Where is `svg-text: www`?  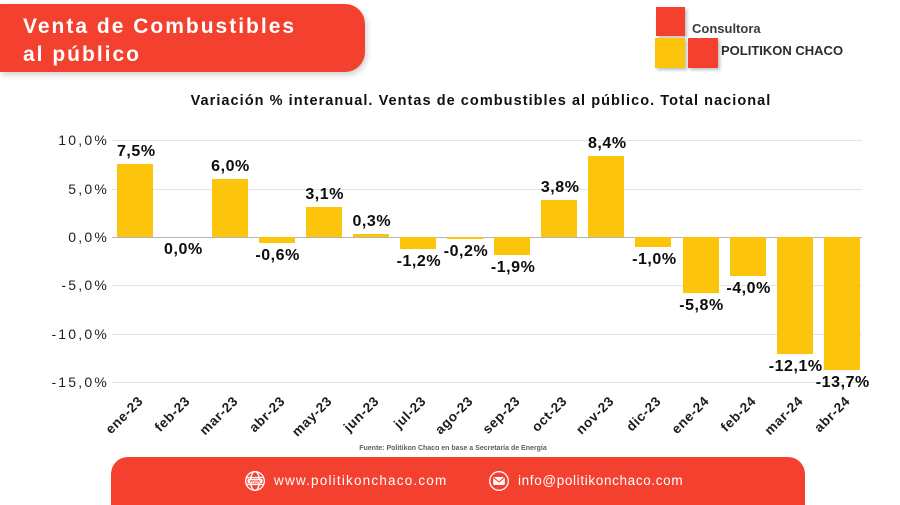 svg-text: www is located at coordinates (255, 481).